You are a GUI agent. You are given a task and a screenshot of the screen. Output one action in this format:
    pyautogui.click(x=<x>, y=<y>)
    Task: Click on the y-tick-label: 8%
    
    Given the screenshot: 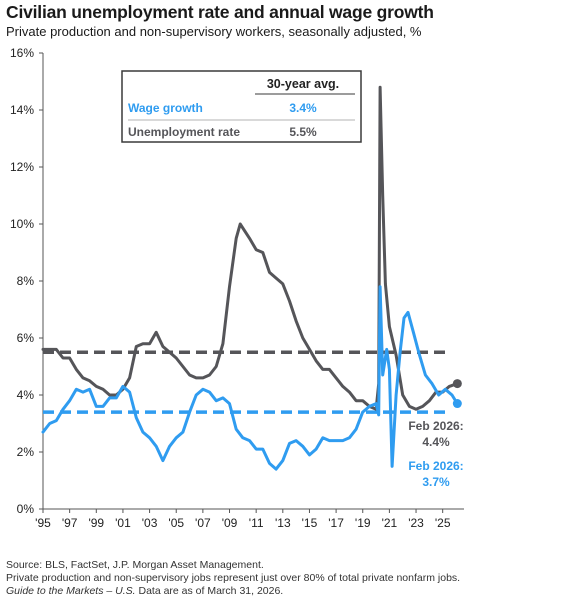 What is the action you would take?
    pyautogui.click(x=26, y=281)
    